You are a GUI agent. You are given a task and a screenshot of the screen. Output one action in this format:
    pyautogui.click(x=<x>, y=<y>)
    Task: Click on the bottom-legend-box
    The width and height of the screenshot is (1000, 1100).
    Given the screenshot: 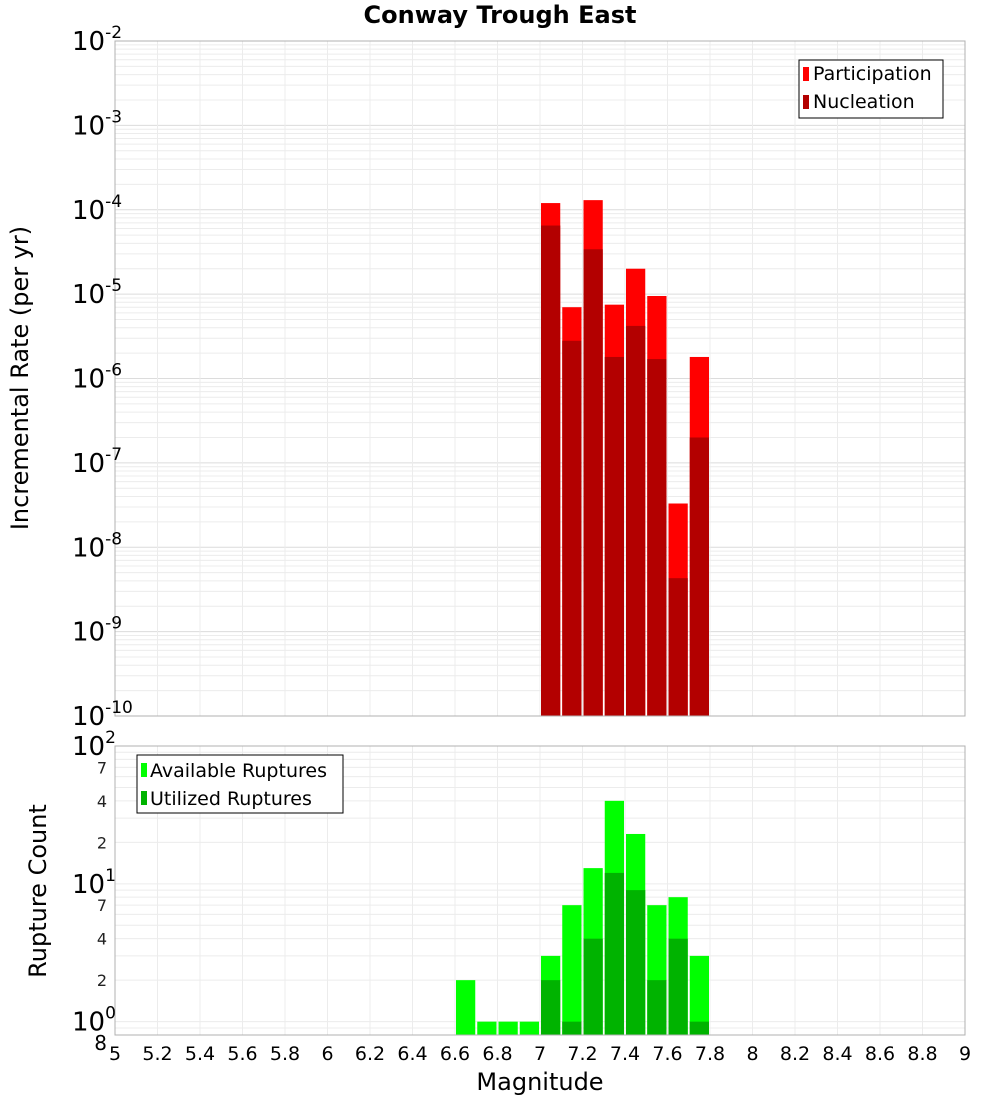 What is the action you would take?
    pyautogui.click(x=240, y=784)
    